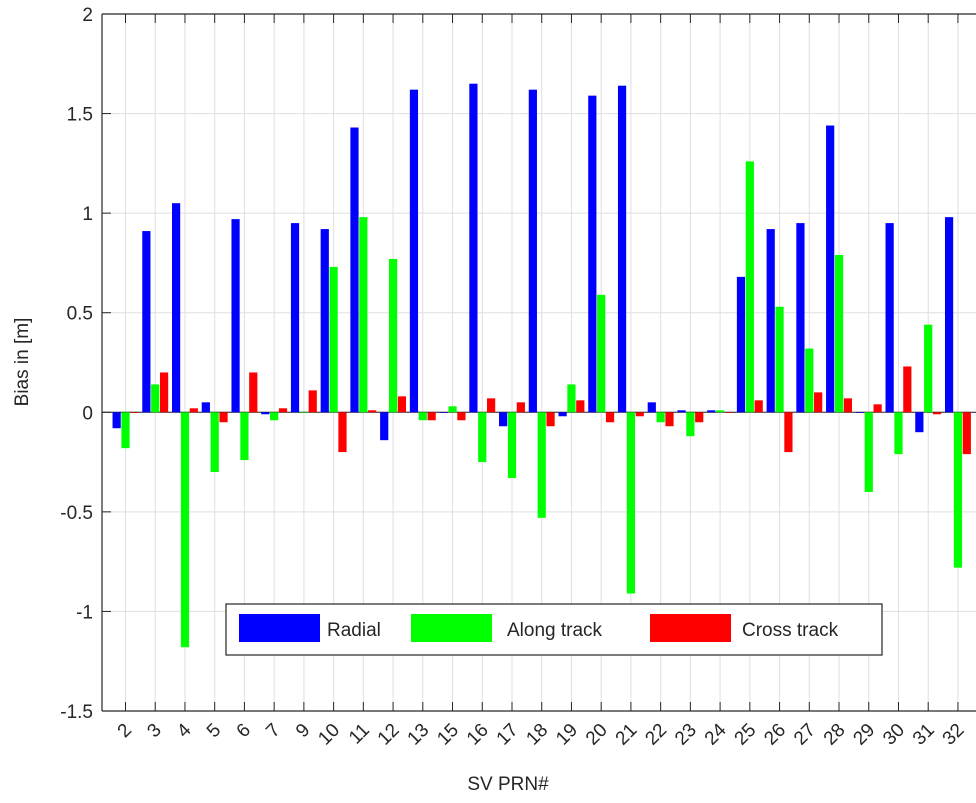 The width and height of the screenshot is (976, 803). Describe the element at coordinates (954, 735) in the screenshot. I see `x-tick-label: 32` at that location.